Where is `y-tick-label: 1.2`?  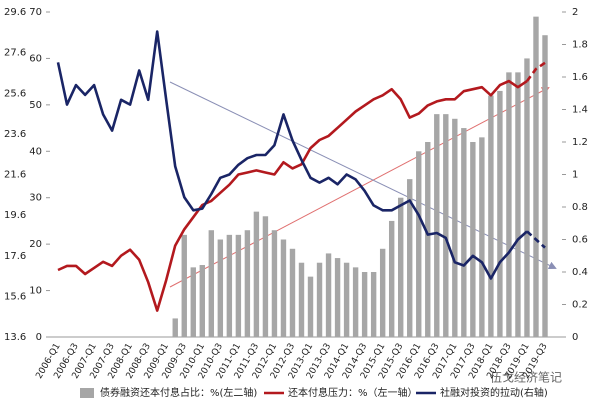
y-tick-label: 1.2 is located at coordinates (580, 142).